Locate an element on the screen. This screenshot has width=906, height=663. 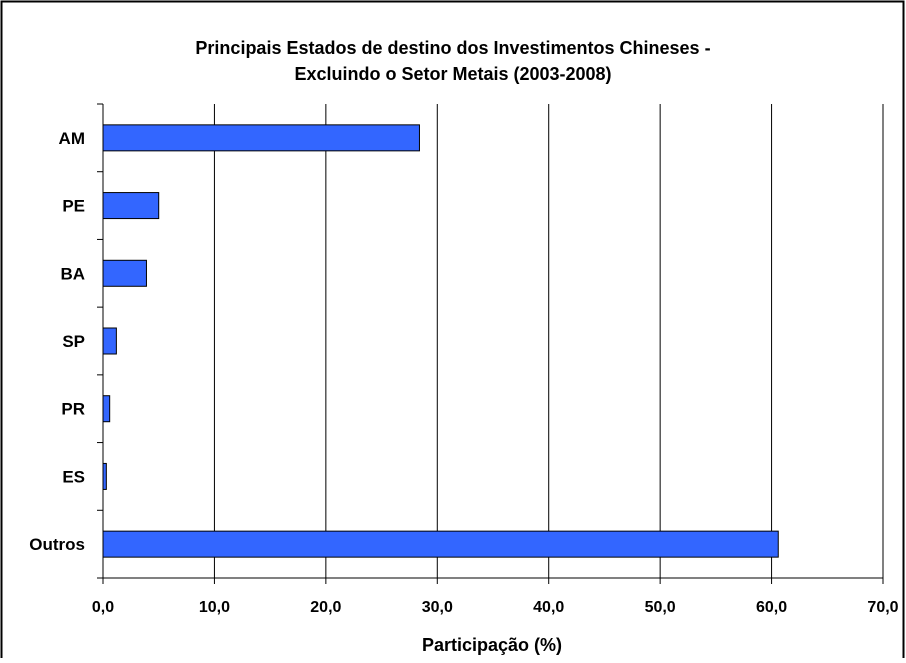
category-label: Outros is located at coordinates (57, 544).